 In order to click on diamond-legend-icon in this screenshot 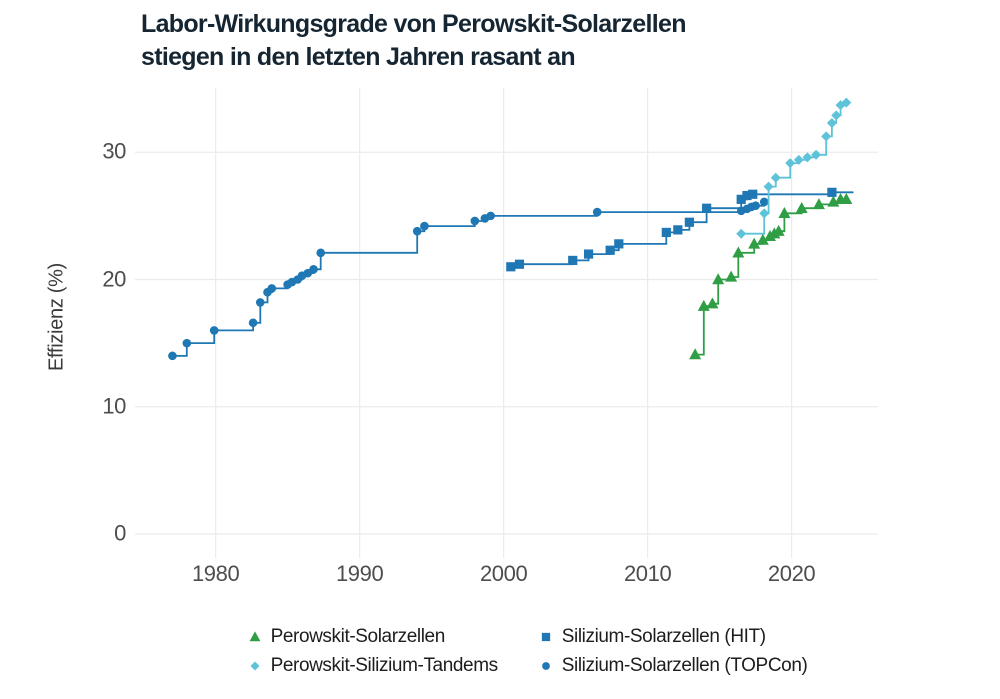, I will do `click(255, 665)`.